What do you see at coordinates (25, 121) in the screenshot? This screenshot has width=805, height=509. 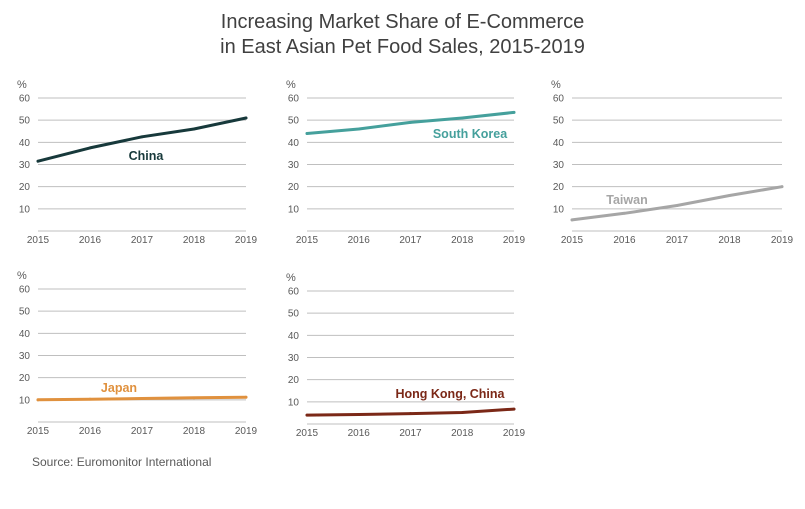 I see `china-y-tick-50: 50` at bounding box center [25, 121].